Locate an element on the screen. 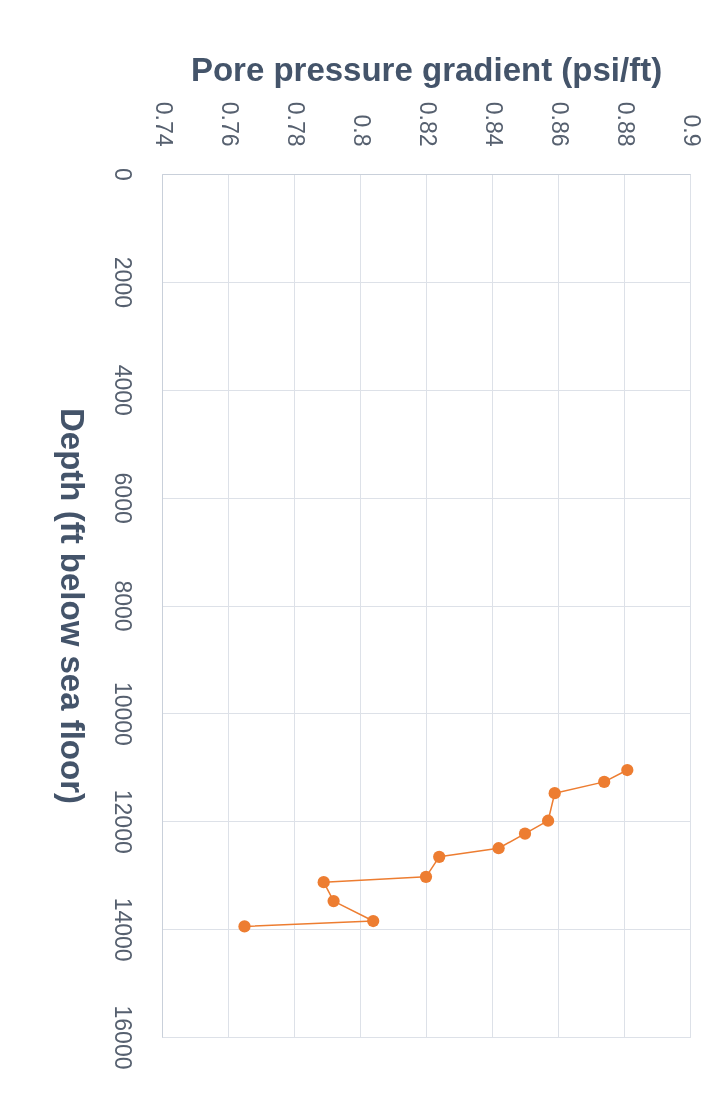 The width and height of the screenshot is (715, 1100). y-tick-label: 16000 is located at coordinates (122, 1037).